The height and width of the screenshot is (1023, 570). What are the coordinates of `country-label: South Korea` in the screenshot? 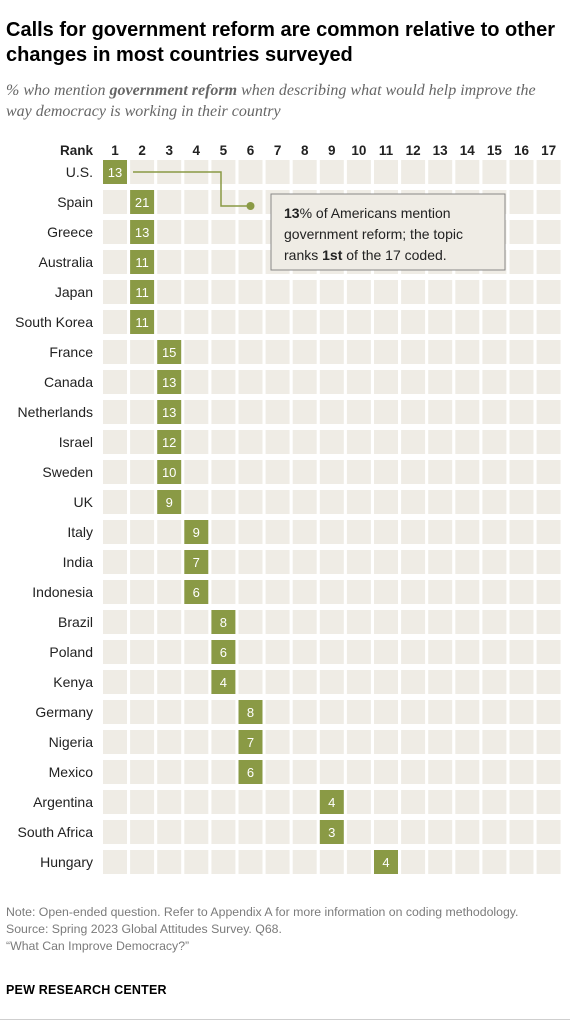 It's located at (54, 322).